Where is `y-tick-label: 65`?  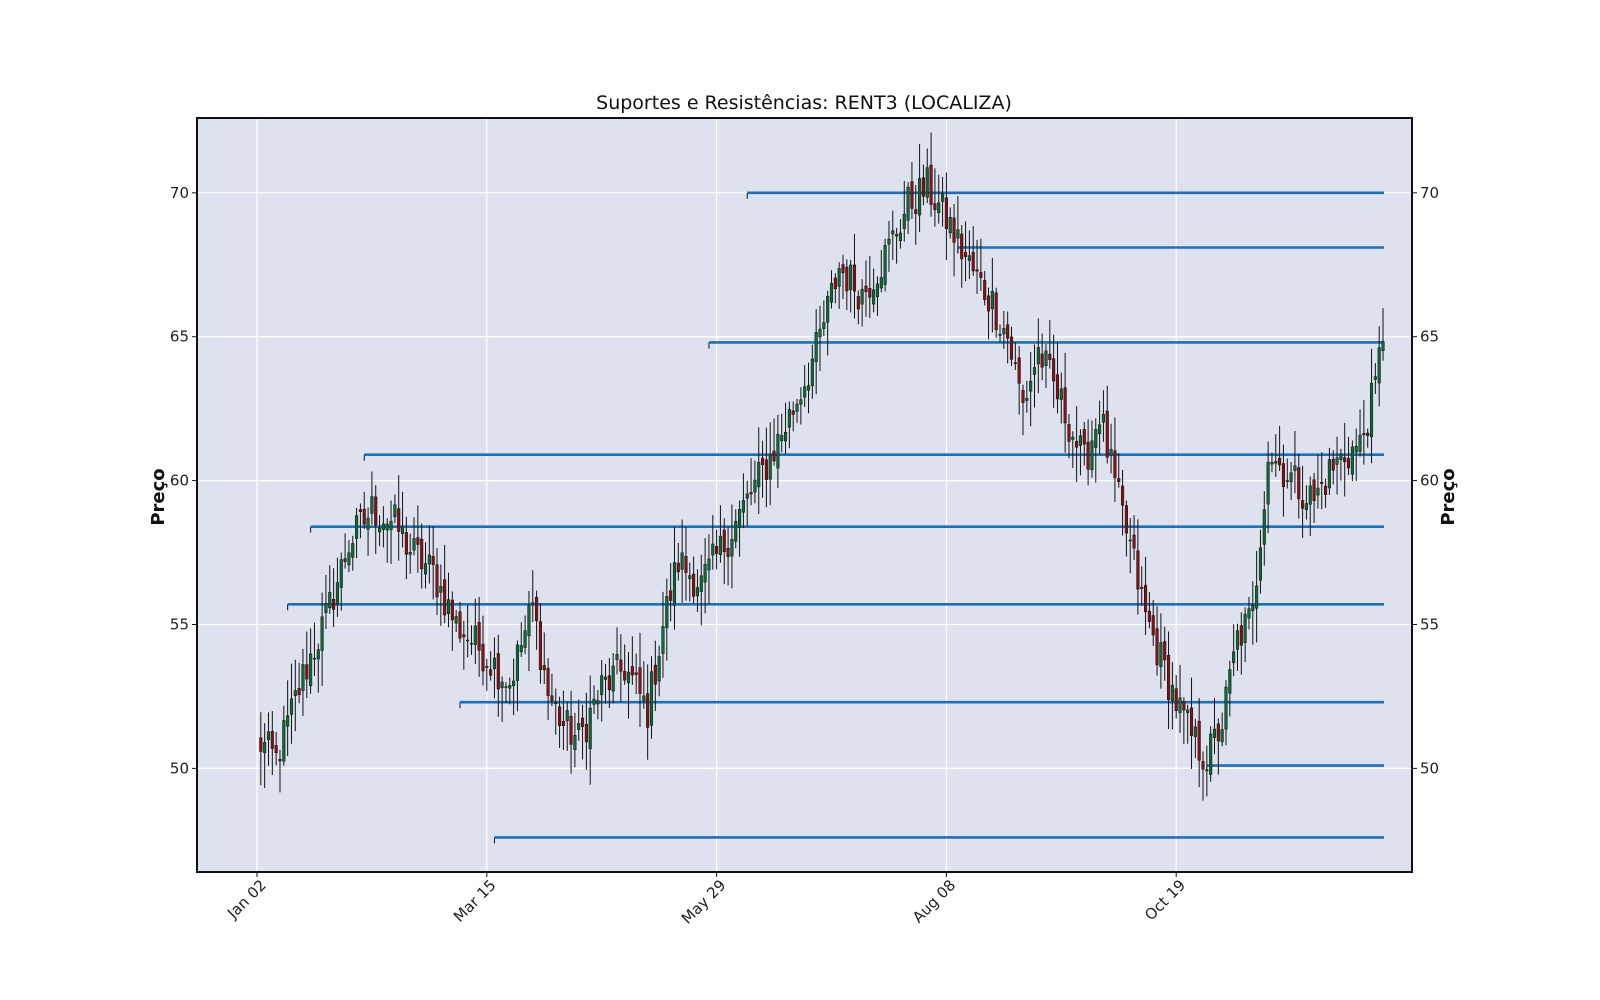 y-tick-label: 65 is located at coordinates (1429, 337).